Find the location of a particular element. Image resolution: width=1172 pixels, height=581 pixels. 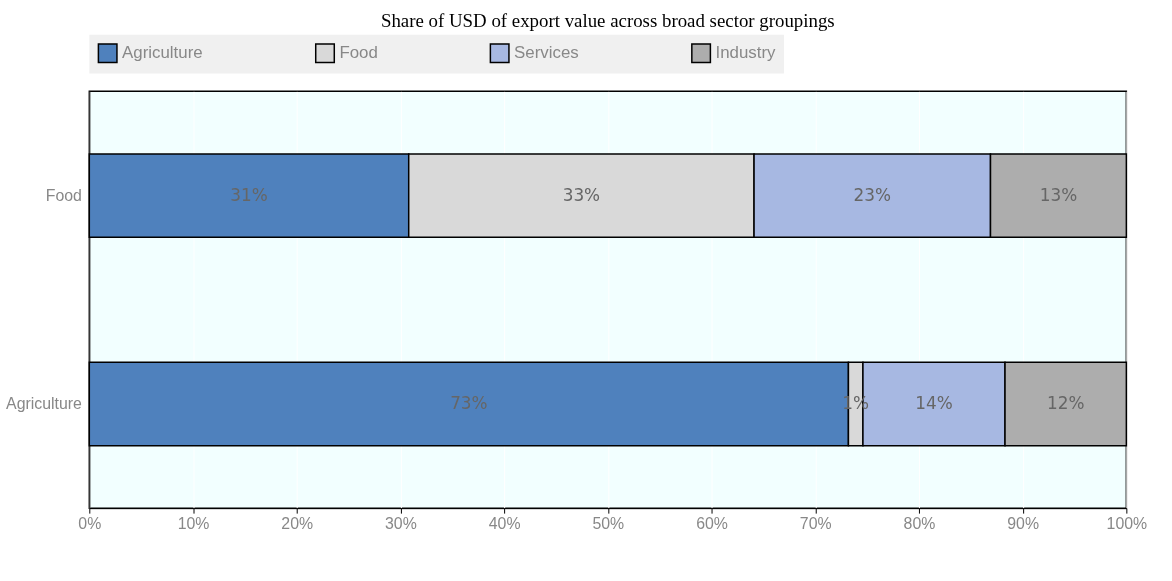

x-tick-label: 70% is located at coordinates (815, 523).